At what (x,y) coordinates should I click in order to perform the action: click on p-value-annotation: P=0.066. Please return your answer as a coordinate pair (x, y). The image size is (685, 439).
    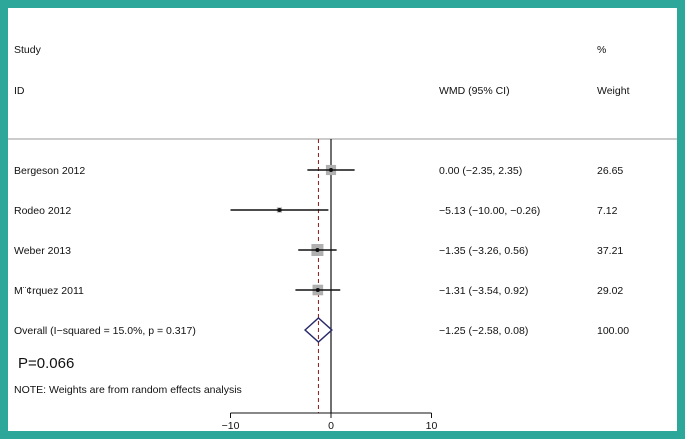
    Looking at the image, I should click on (46, 363).